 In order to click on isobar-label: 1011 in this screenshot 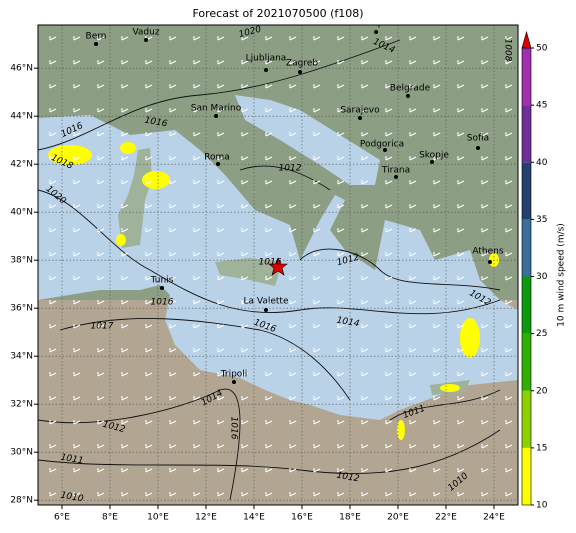, I will do `click(72, 460)`.